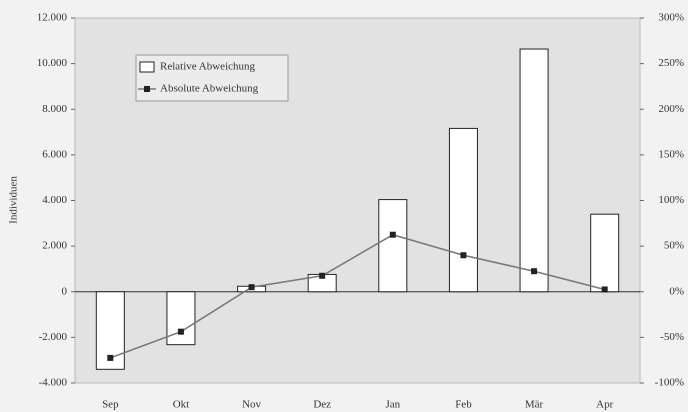 Image resolution: width=688 pixels, height=412 pixels. What do you see at coordinates (54, 246) in the screenshot?
I see `y-tick-label: 2.000` at bounding box center [54, 246].